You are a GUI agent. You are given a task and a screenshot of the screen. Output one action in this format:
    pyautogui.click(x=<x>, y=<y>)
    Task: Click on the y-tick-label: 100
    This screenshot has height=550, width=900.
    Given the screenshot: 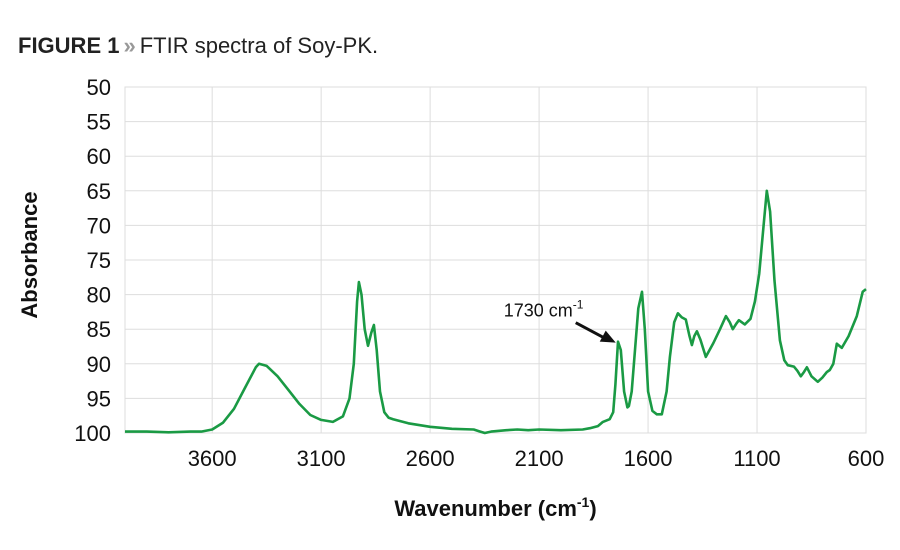 What is the action you would take?
    pyautogui.click(x=92, y=433)
    